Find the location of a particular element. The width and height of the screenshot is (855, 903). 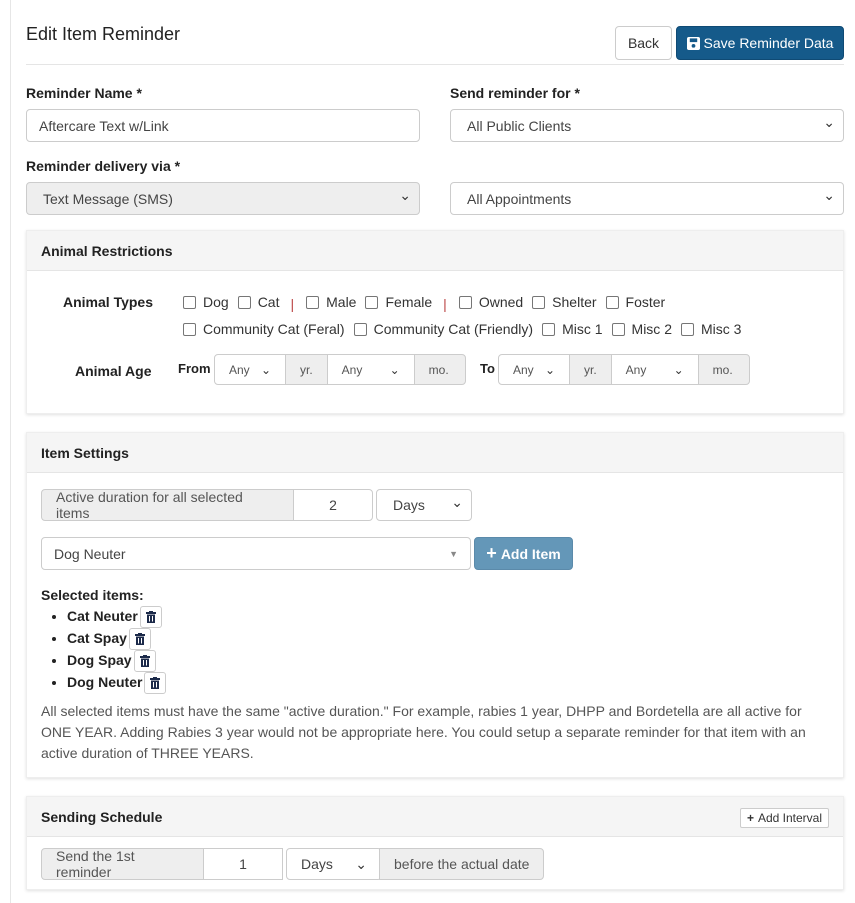

from-years-select: Any is located at coordinates (250, 369).